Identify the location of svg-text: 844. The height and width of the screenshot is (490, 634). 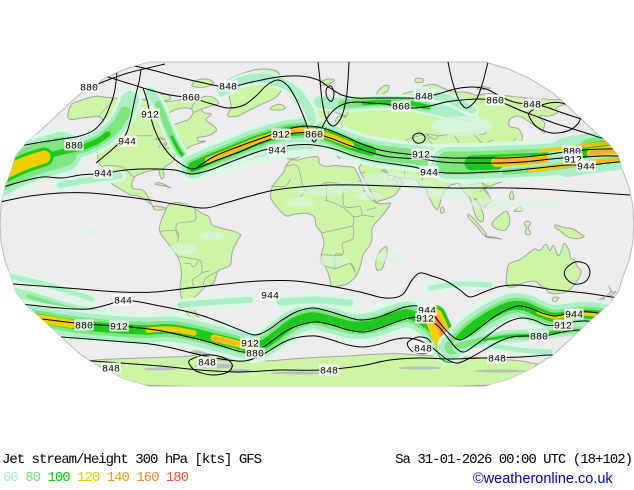
(123, 302).